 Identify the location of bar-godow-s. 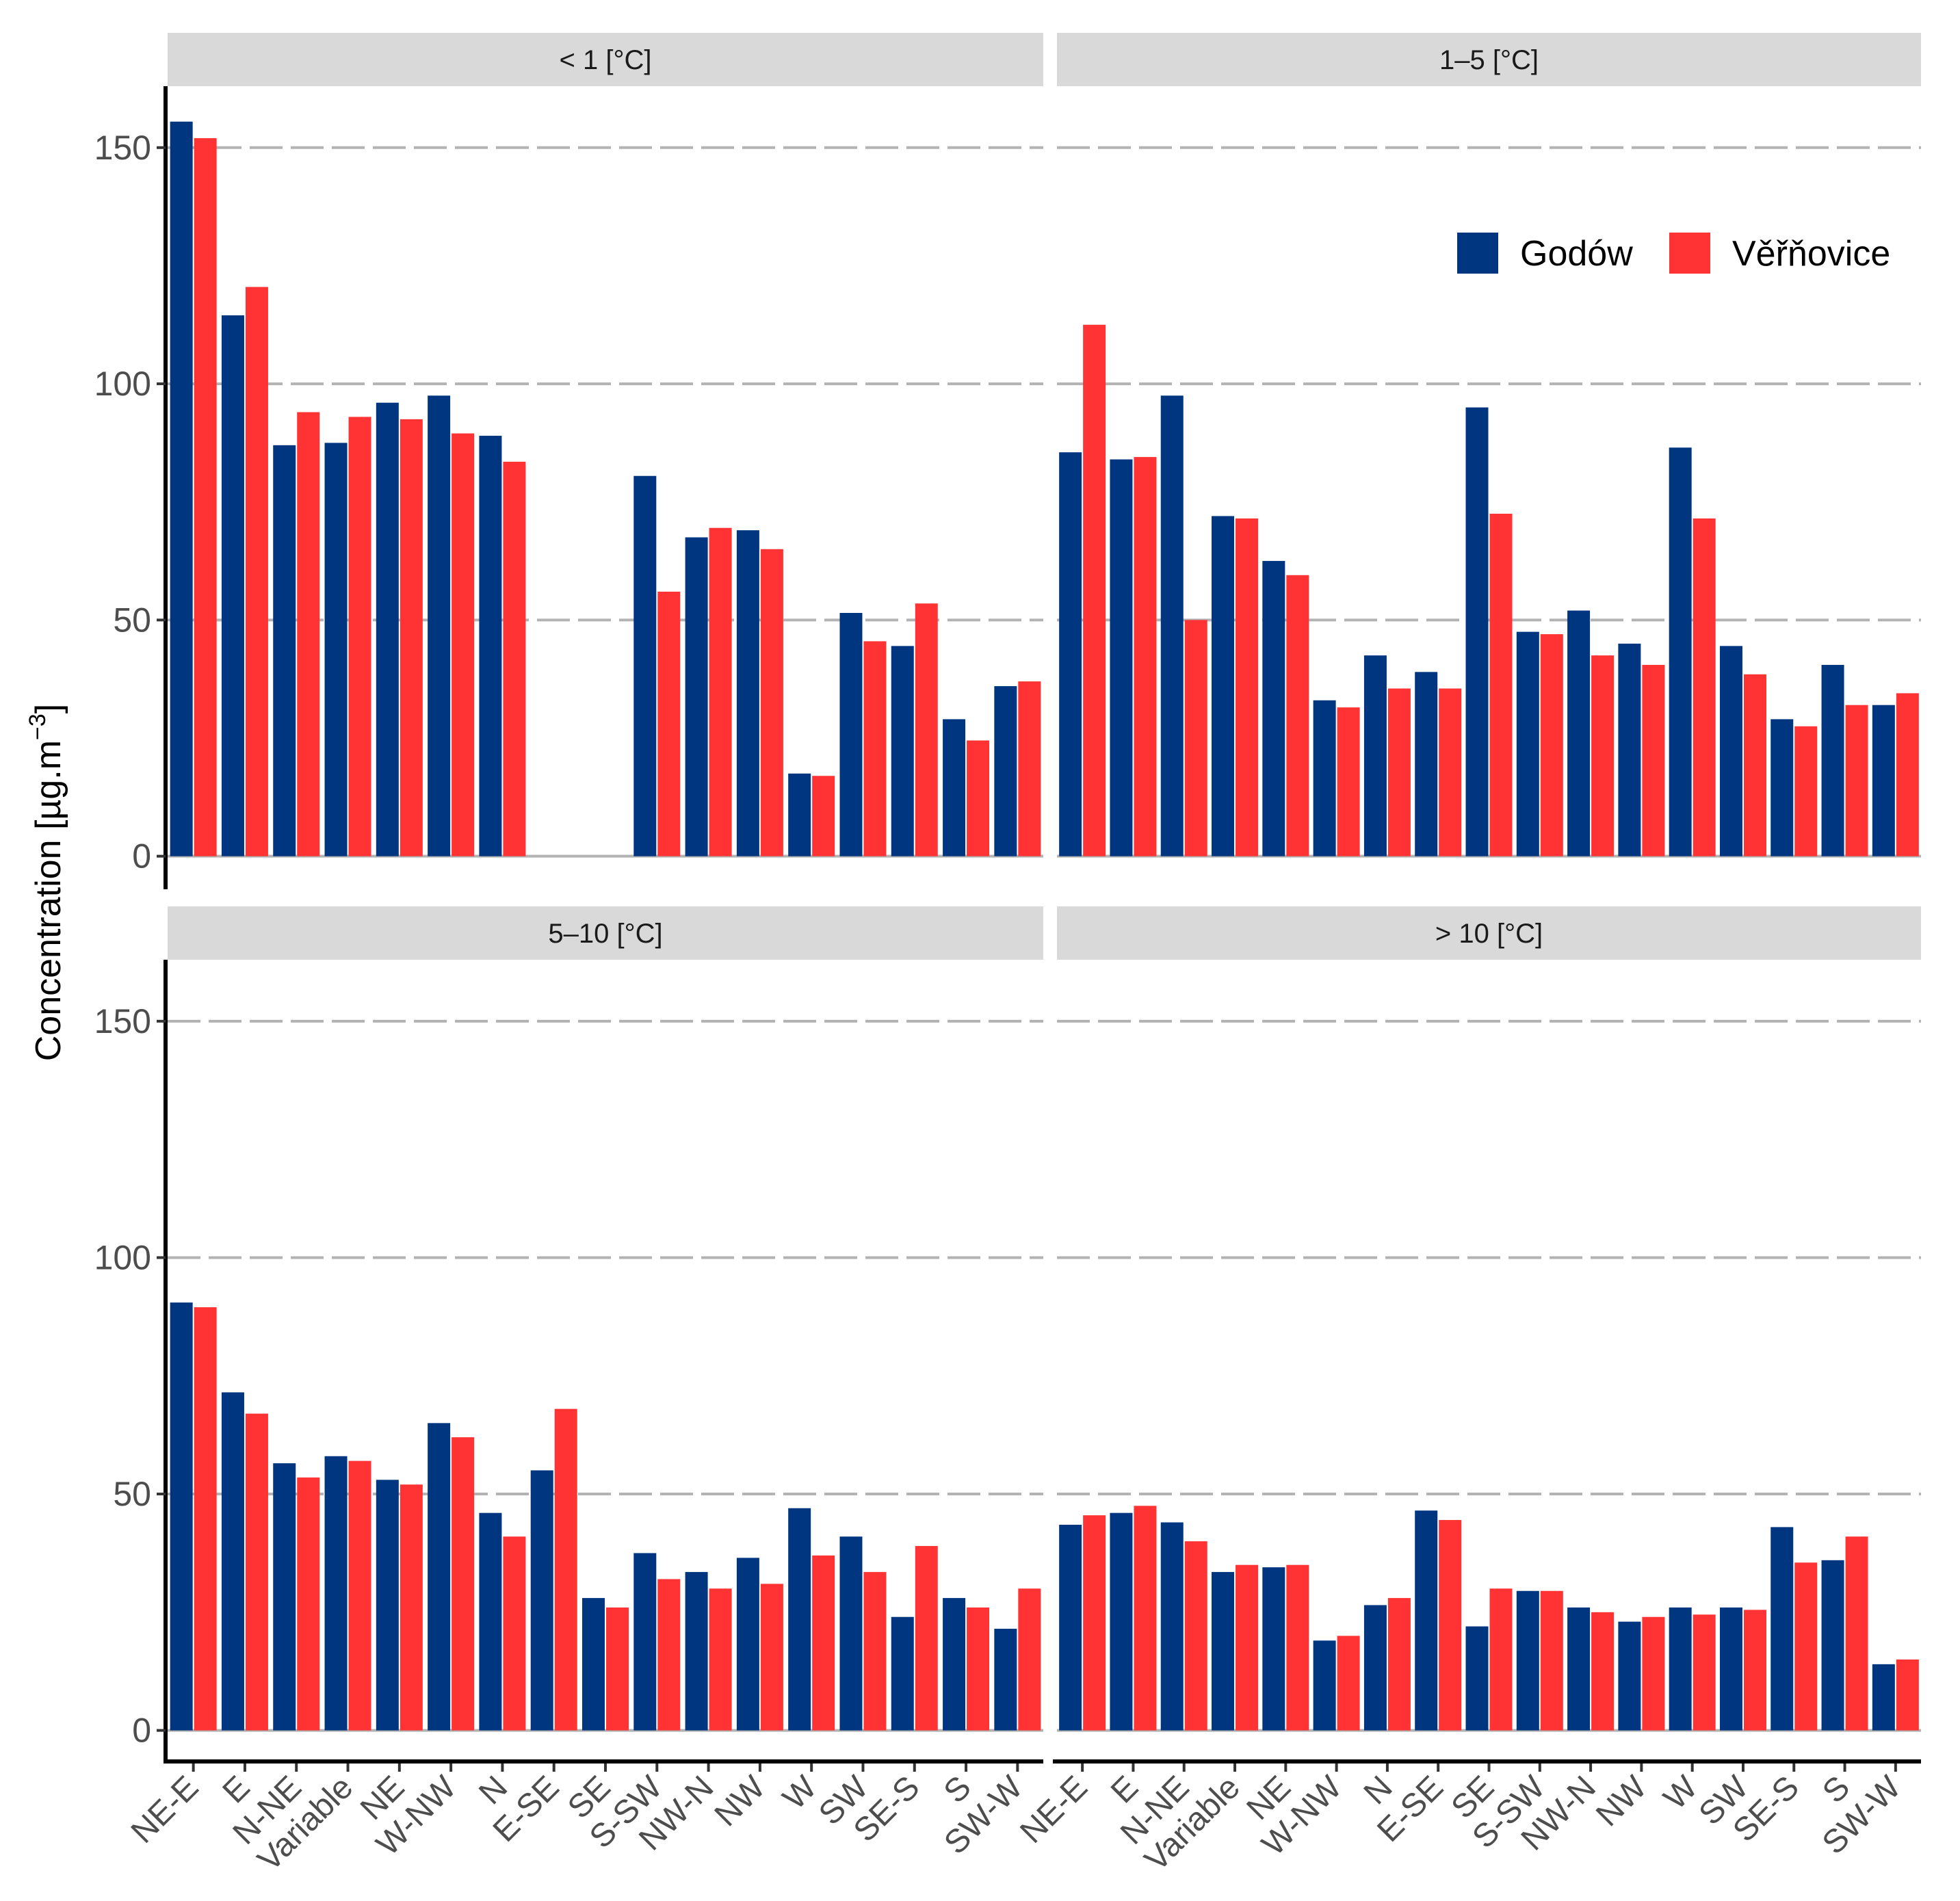
(1833, 760).